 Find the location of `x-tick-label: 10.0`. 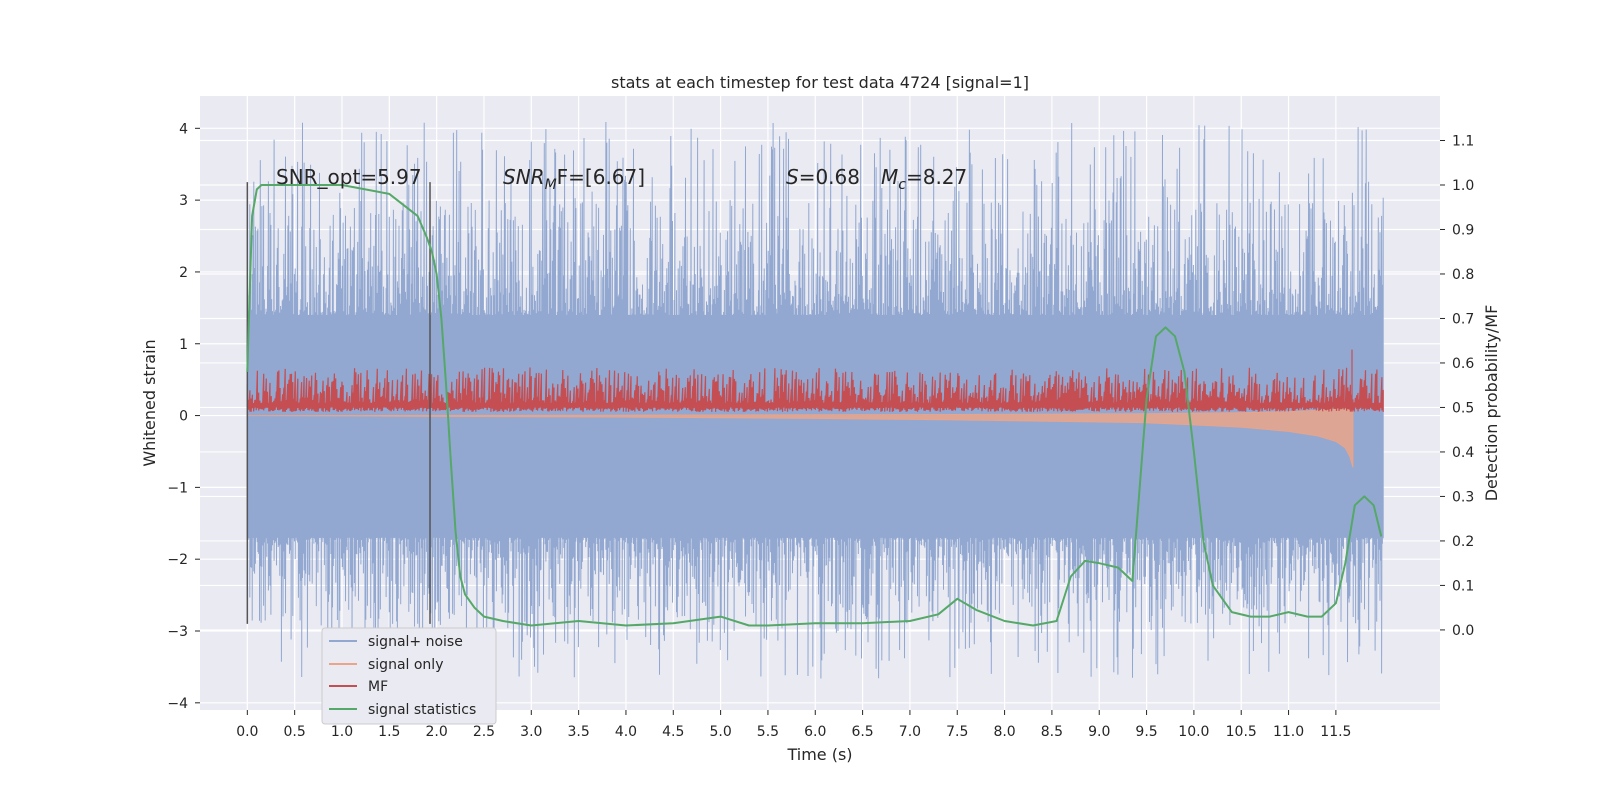

x-tick-label: 10.0 is located at coordinates (1193, 732).